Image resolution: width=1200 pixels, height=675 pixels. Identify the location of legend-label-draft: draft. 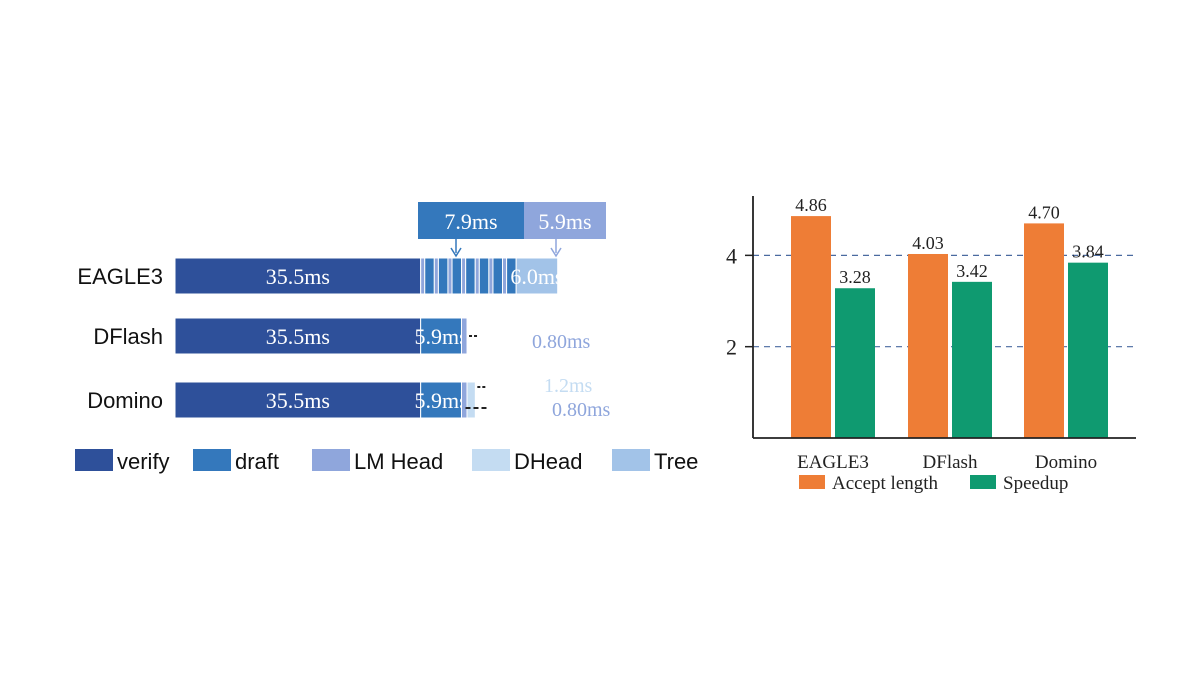
(257, 461).